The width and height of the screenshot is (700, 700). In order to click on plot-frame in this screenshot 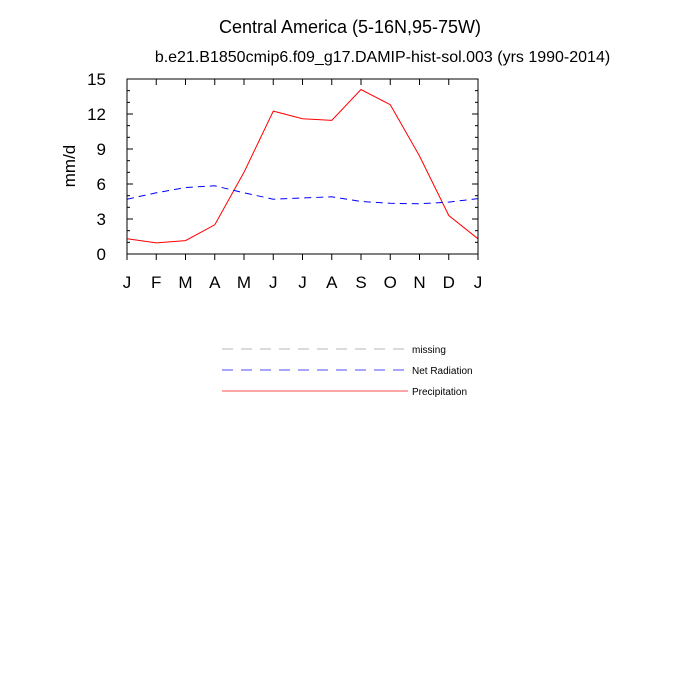, I will do `click(302, 166)`.